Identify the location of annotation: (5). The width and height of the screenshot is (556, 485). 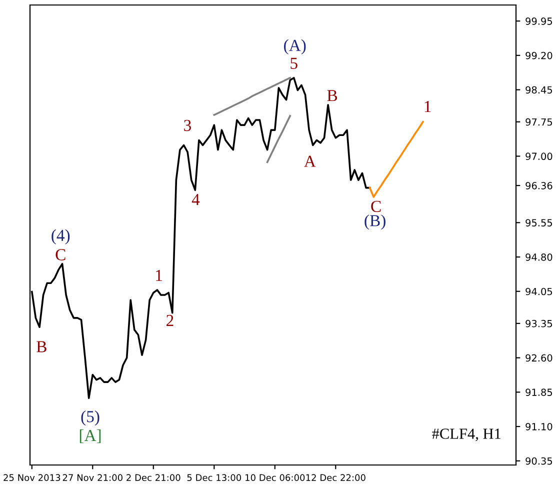
(90, 418).